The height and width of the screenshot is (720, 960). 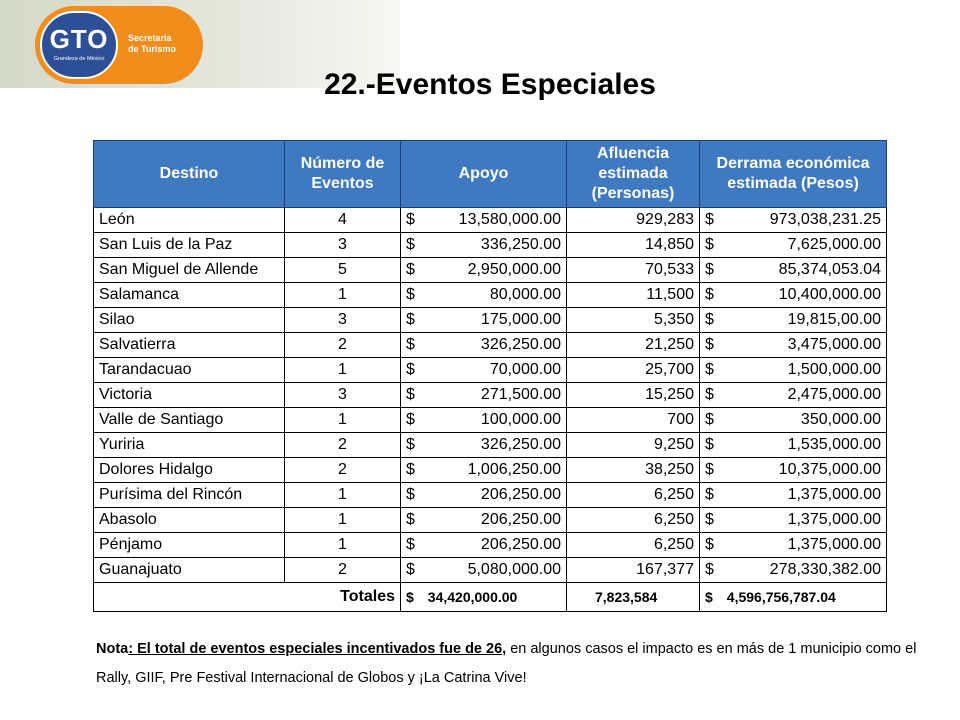 I want to click on money-apoyo: $175,000.00, so click(x=483, y=320).